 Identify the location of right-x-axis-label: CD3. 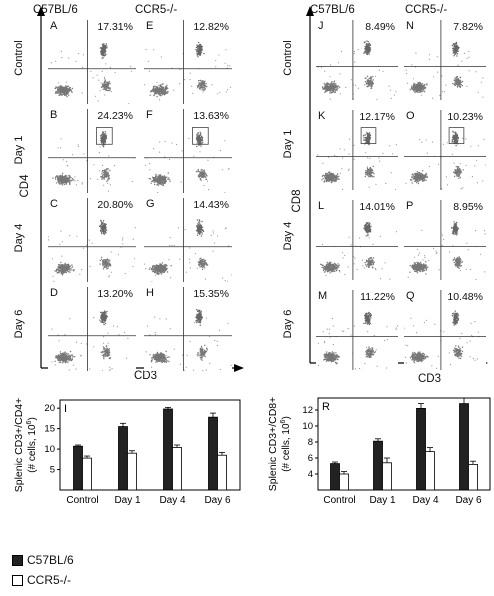
(430, 379).